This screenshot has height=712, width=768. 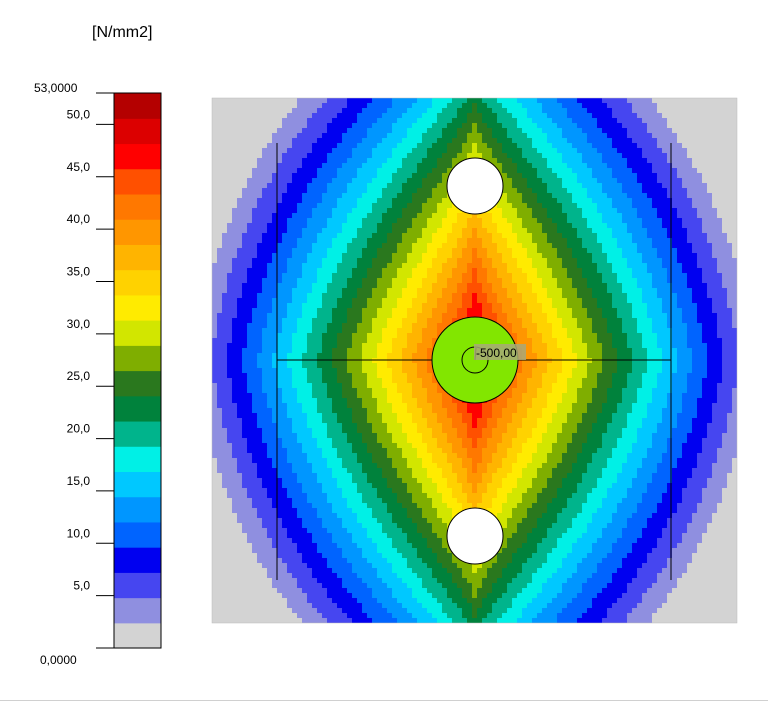 I want to click on legend-tick-label: 15,0, so click(x=79, y=481).